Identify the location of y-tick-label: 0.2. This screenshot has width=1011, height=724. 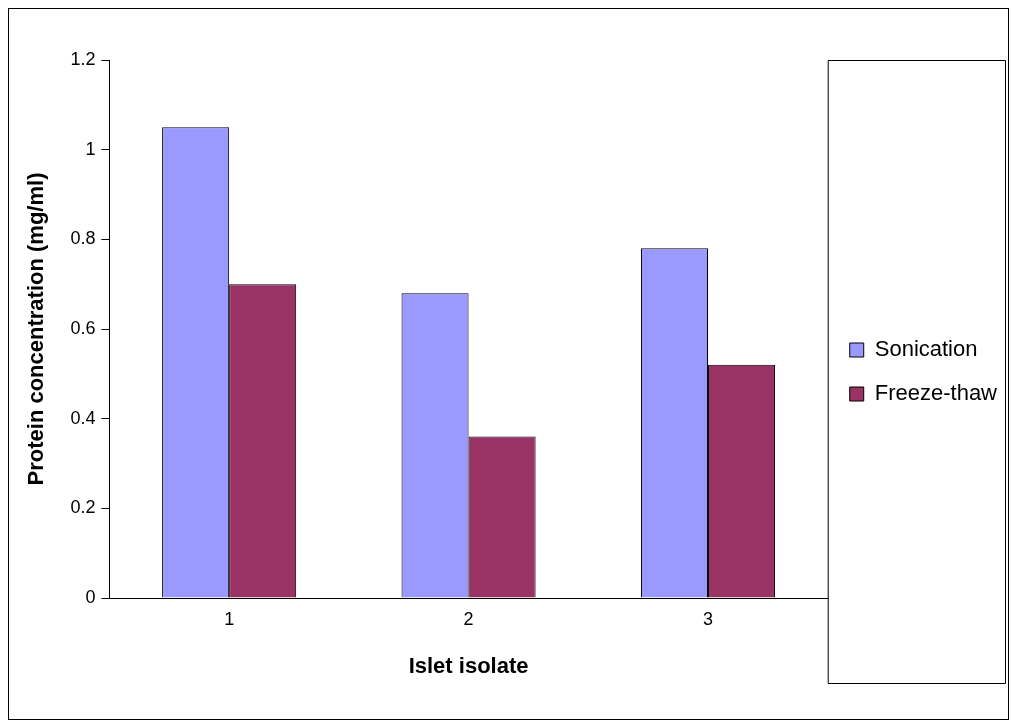
(83, 507).